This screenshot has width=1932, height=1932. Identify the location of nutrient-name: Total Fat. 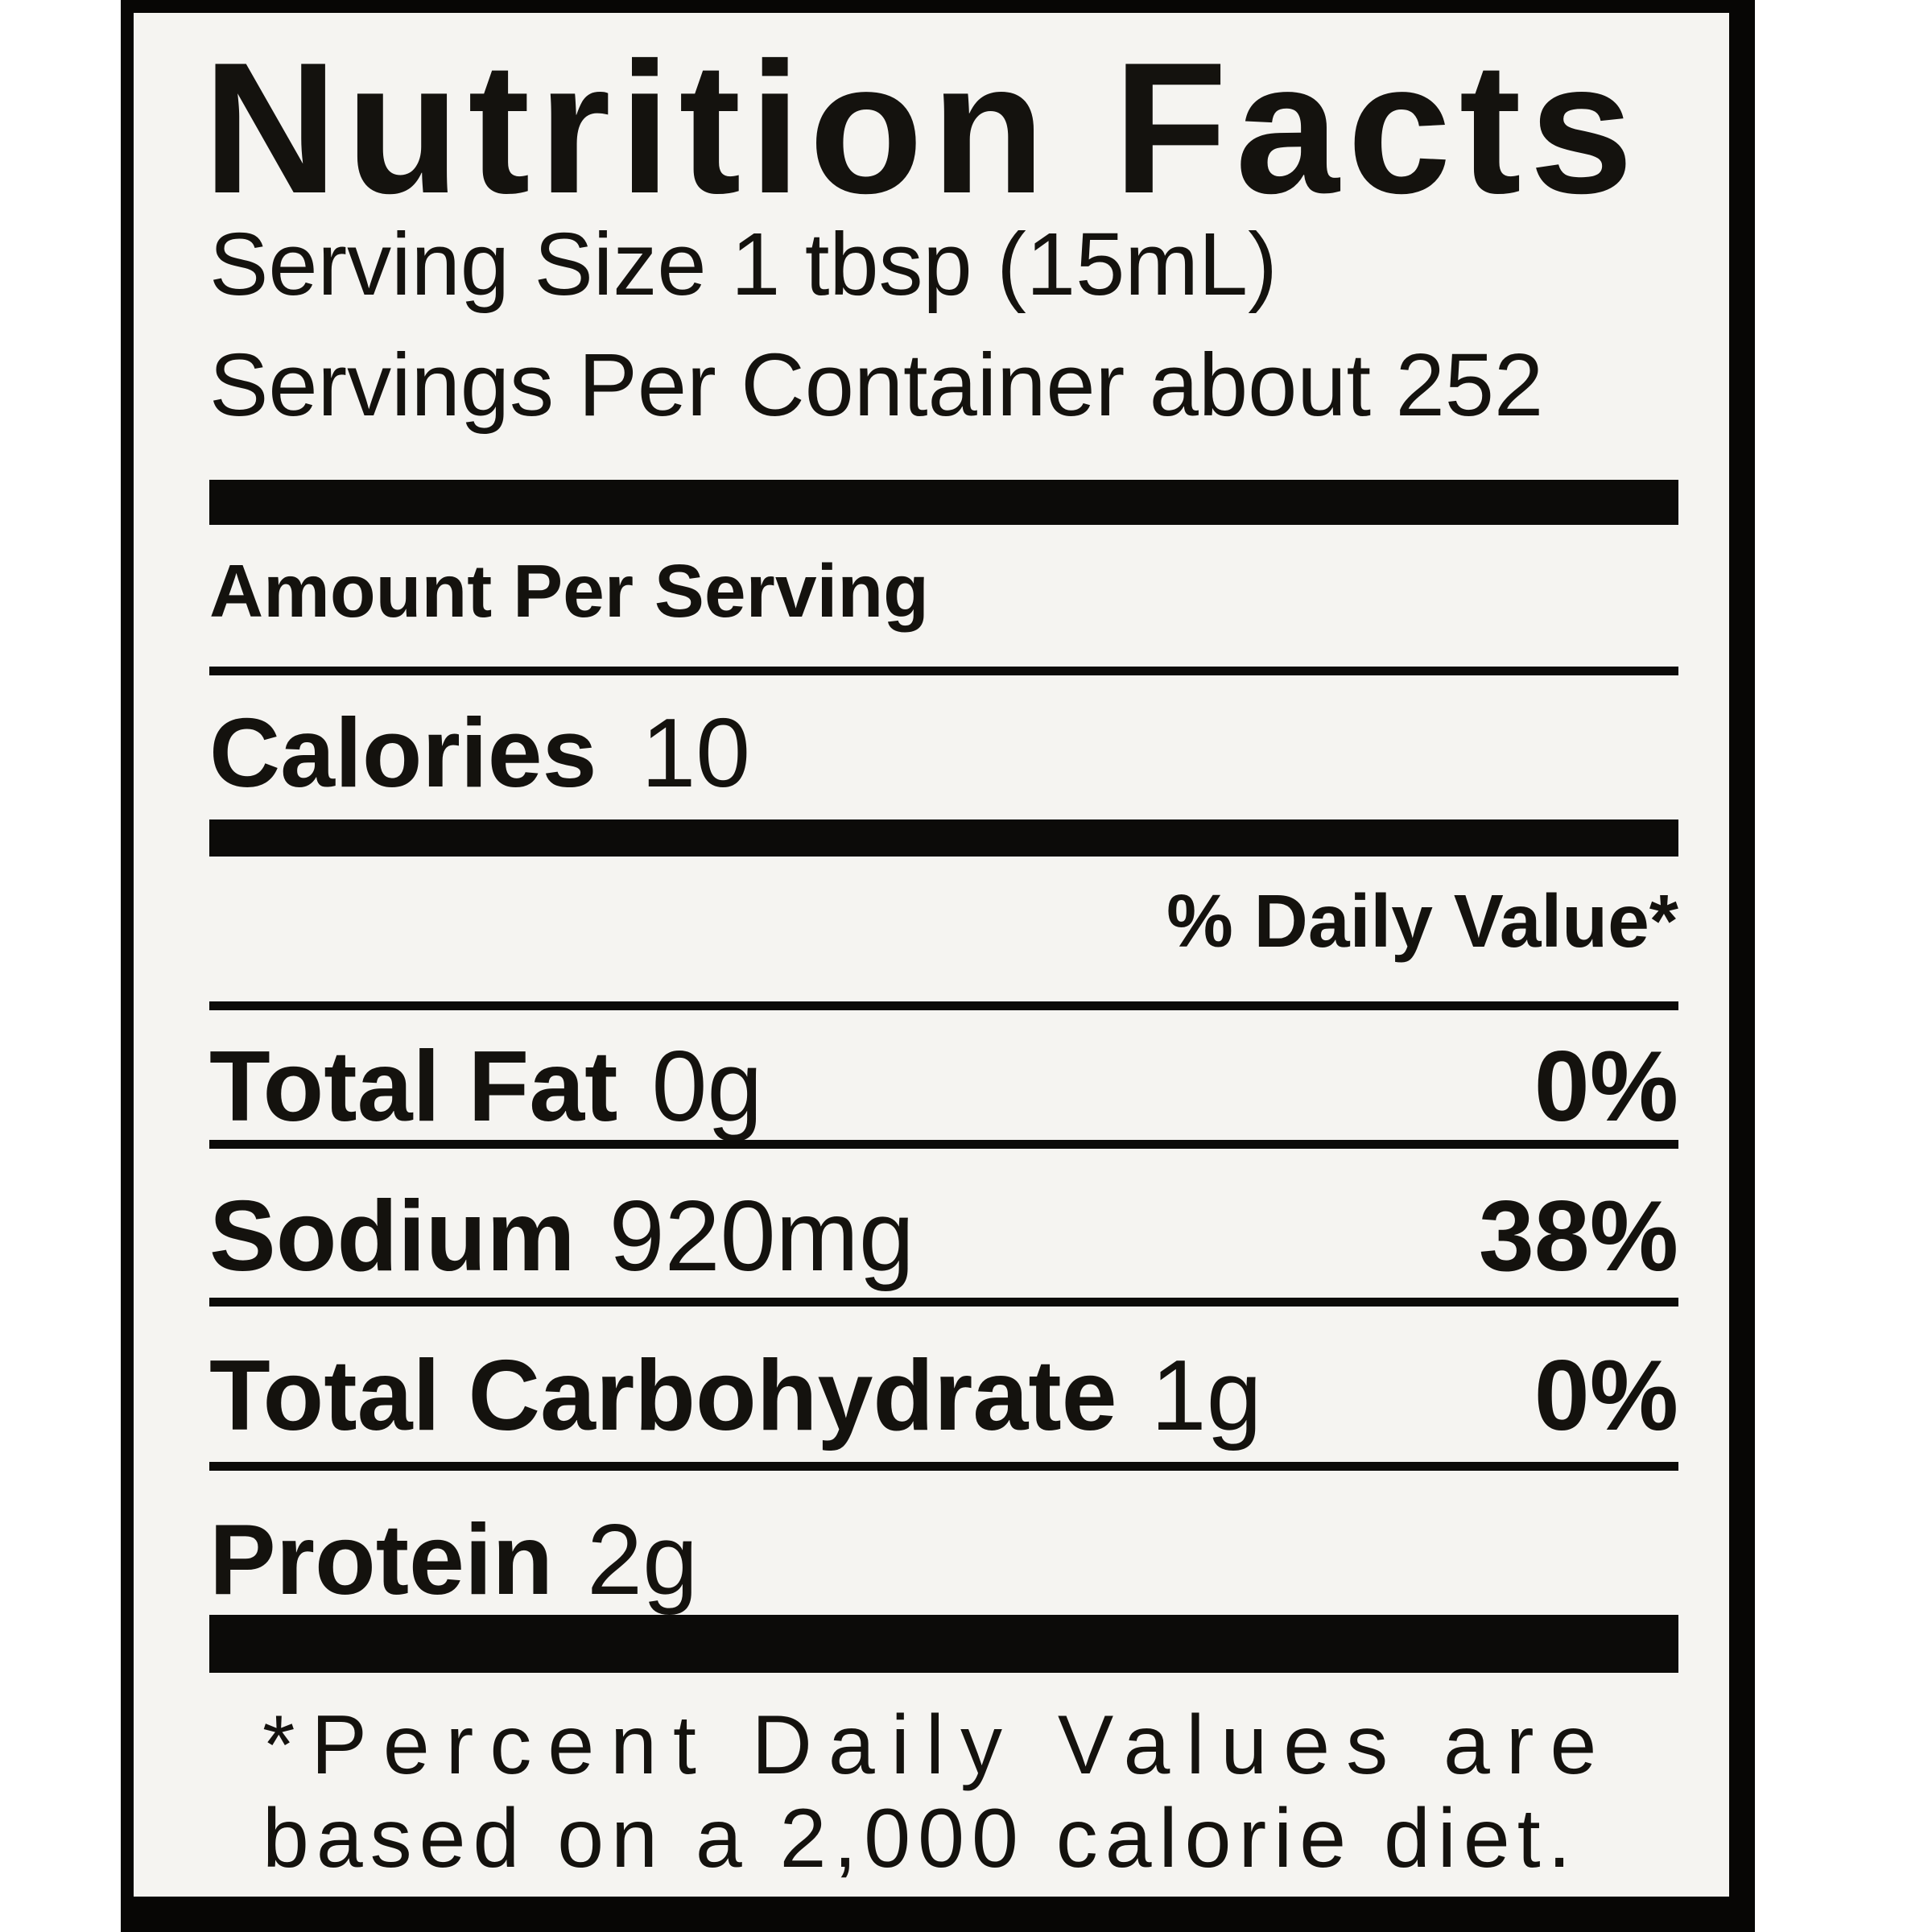
(413, 1086).